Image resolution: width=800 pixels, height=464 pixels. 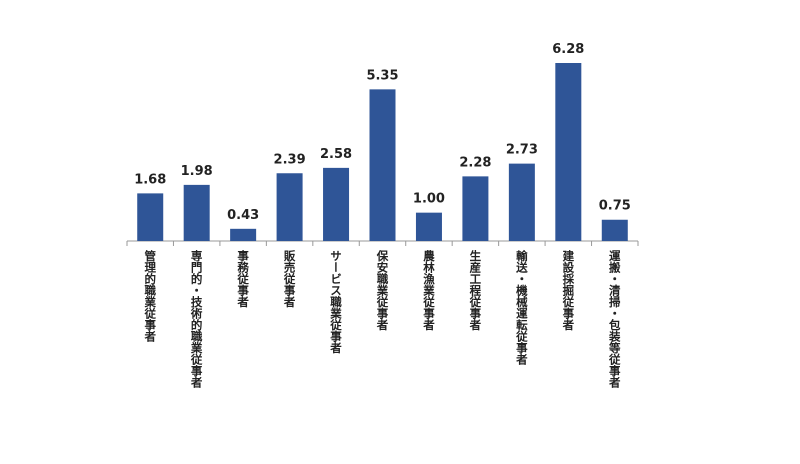 What do you see at coordinates (197, 171) in the screenshot?
I see `value-label: 1.98` at bounding box center [197, 171].